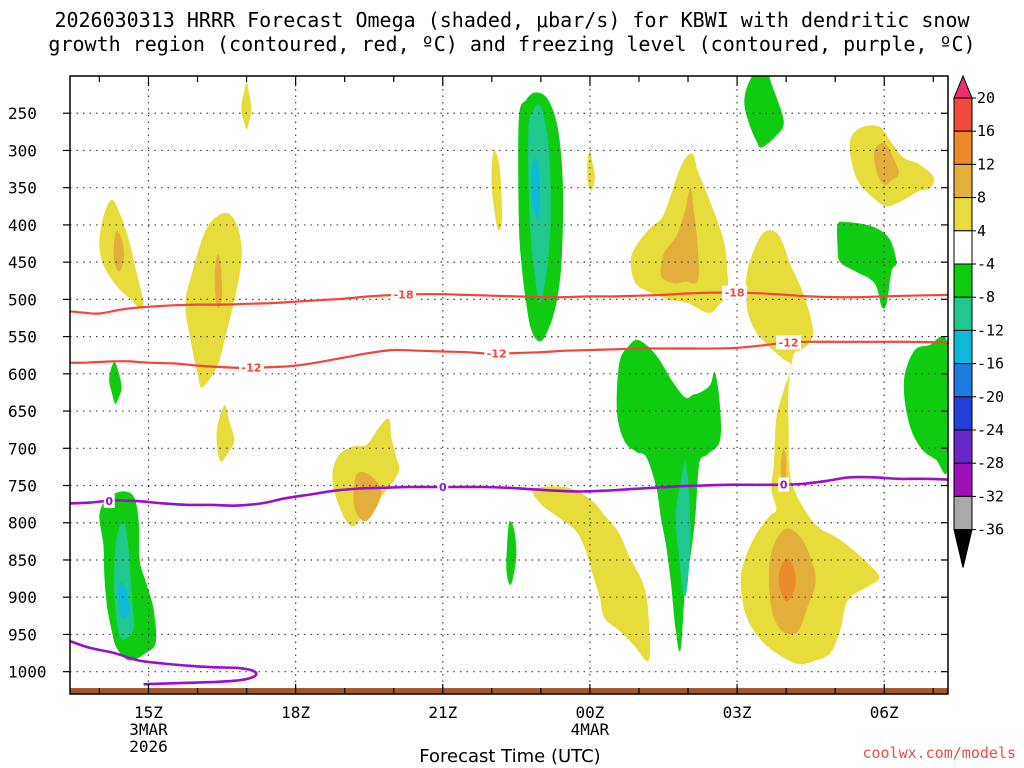 The image size is (1024, 768). I want to click on y-tick-label: 400, so click(22, 225).